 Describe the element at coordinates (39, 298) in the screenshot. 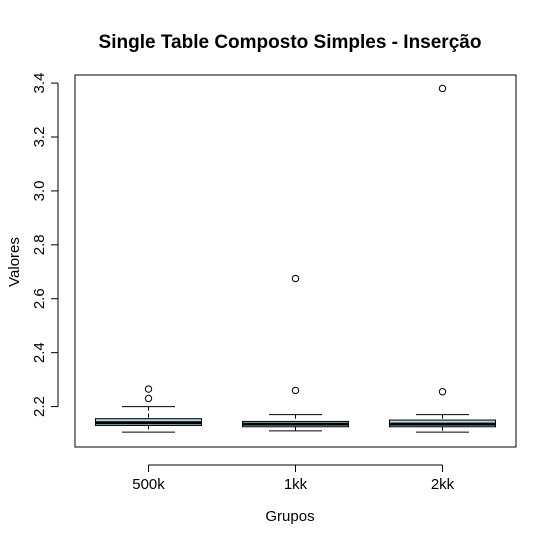

I see `y-tick-label: 2.6` at that location.